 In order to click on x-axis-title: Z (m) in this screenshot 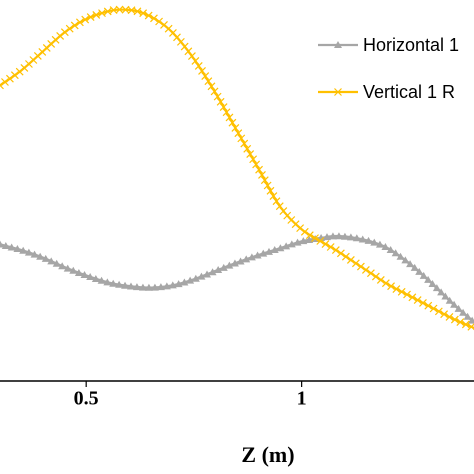, I will do `click(267, 454)`.